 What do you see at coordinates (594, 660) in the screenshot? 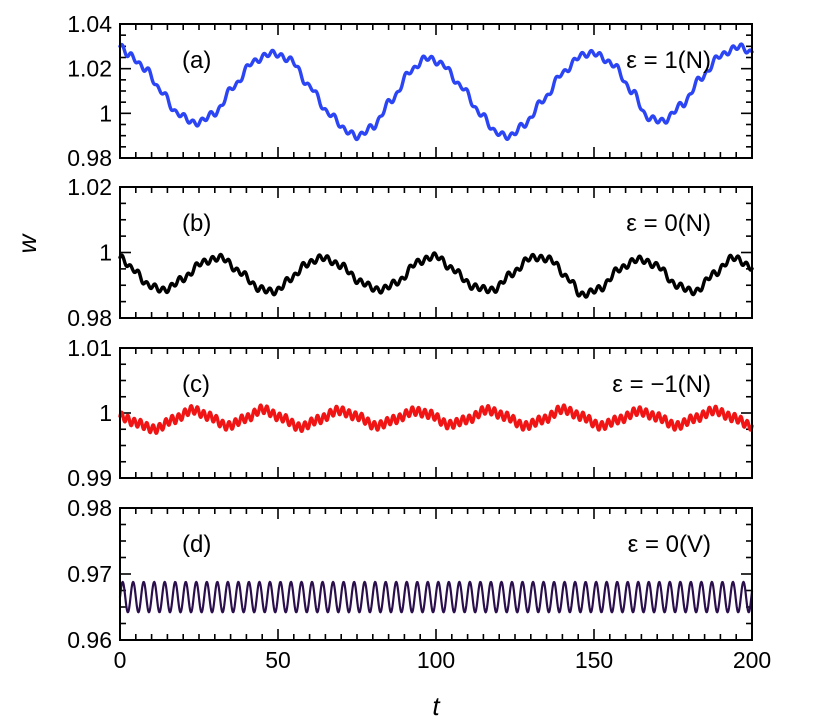
I see `x-tick-label: 150` at bounding box center [594, 660].